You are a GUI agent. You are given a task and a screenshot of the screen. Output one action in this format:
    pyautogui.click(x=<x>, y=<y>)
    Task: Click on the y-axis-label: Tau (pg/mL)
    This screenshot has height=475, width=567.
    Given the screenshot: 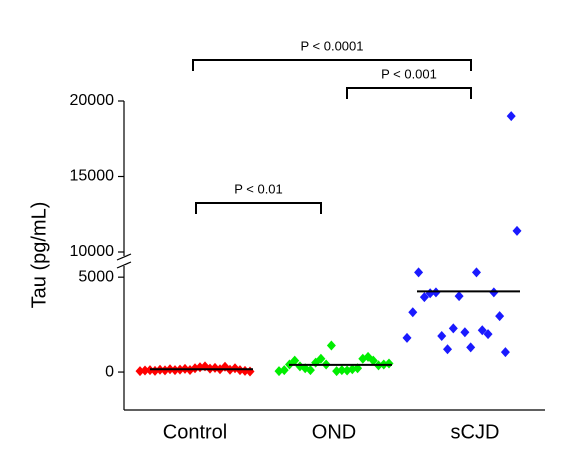 What is the action you would take?
    pyautogui.click(x=39, y=255)
    